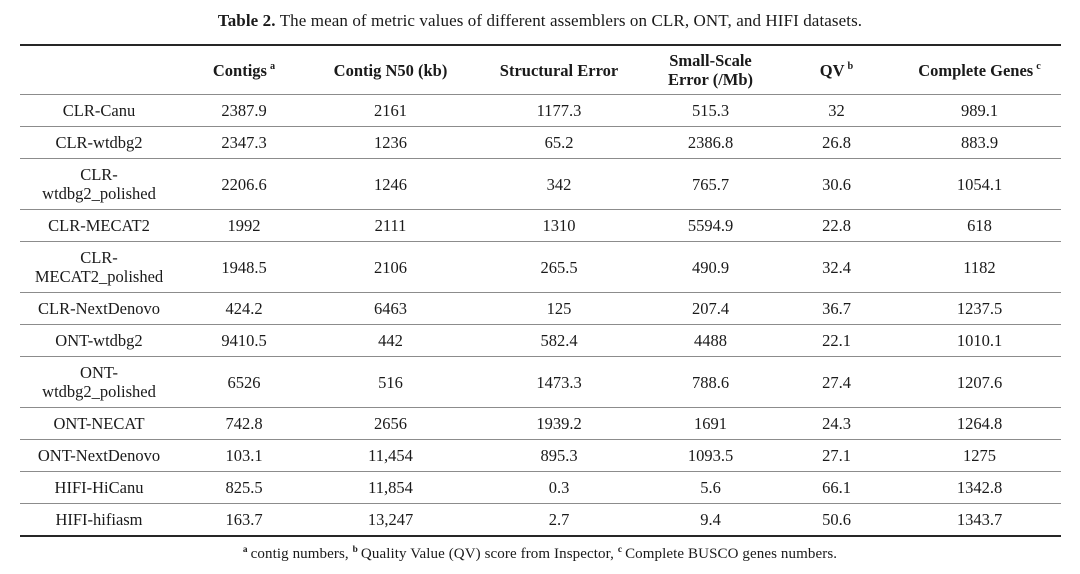 This screenshot has height=574, width=1080. What do you see at coordinates (301, 554) in the screenshot?
I see `footnote-text-a: contig numbers,` at bounding box center [301, 554].